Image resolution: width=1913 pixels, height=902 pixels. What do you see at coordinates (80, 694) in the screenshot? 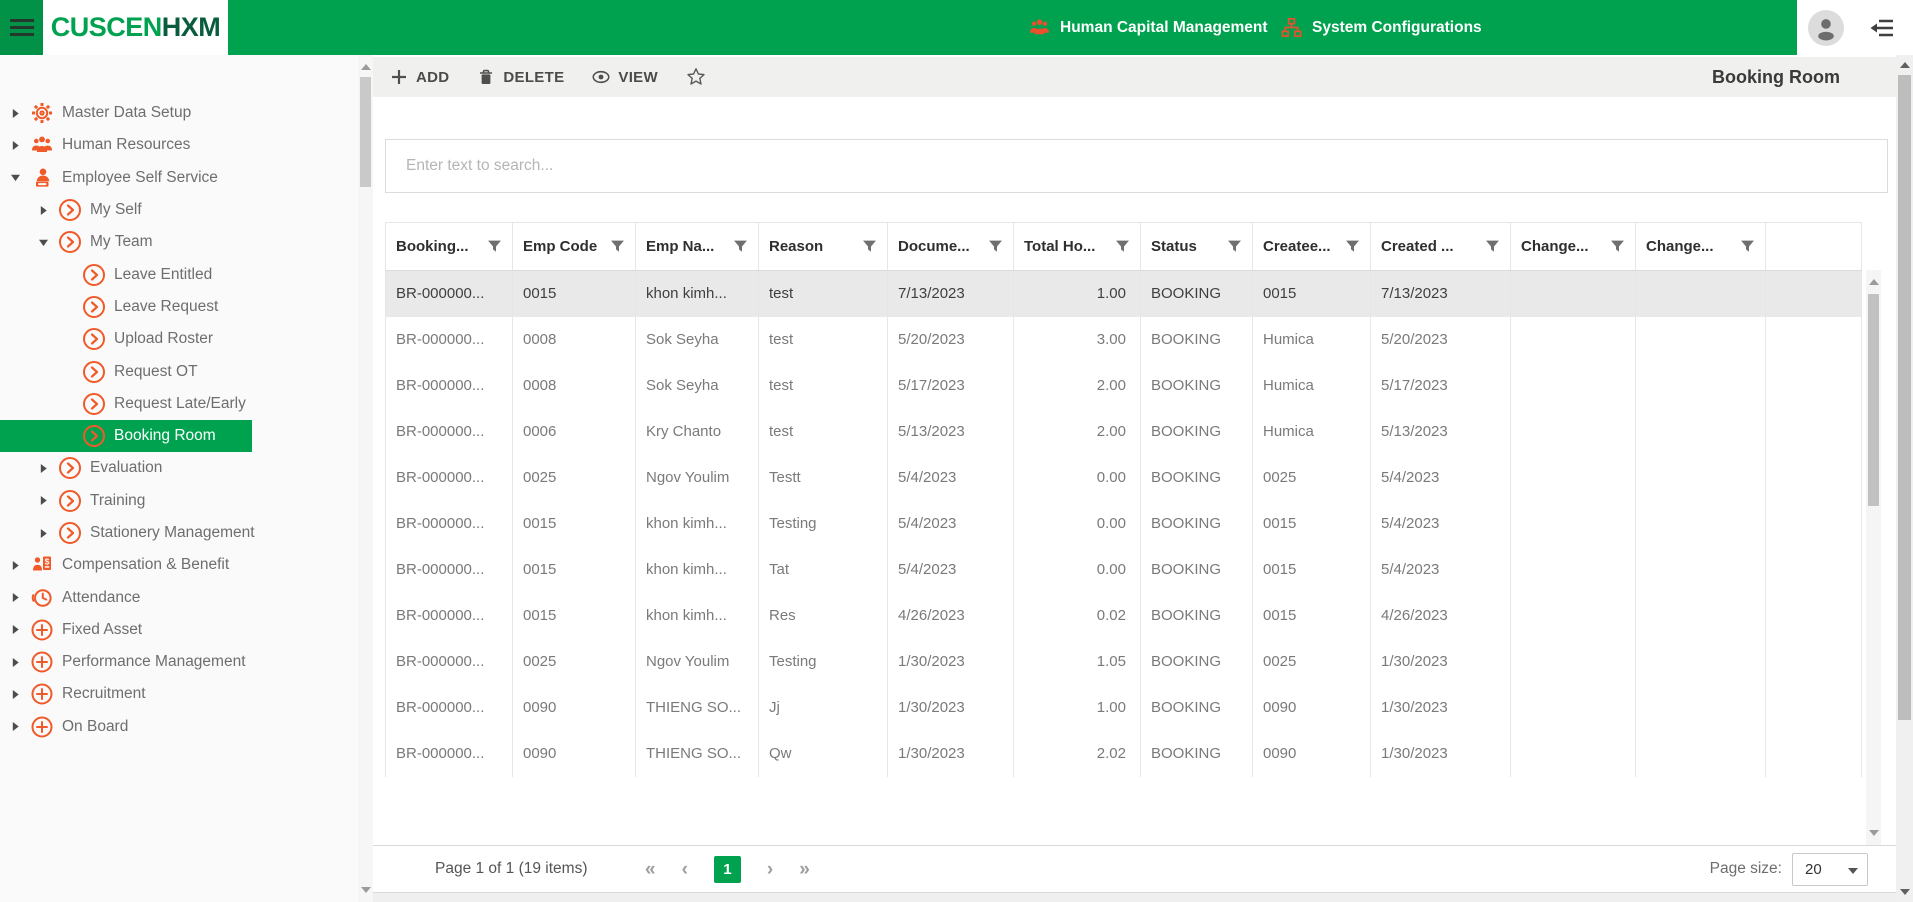
I see `sidebar-item-recruitment: Recruitment` at bounding box center [80, 694].